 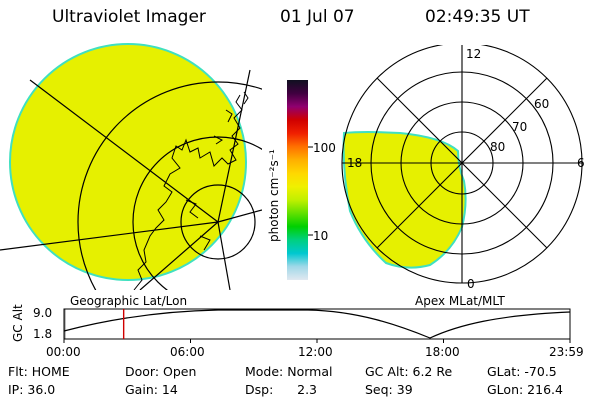 What do you see at coordinates (498, 147) in the screenshot?
I see `lat-label-80: 80` at bounding box center [498, 147].